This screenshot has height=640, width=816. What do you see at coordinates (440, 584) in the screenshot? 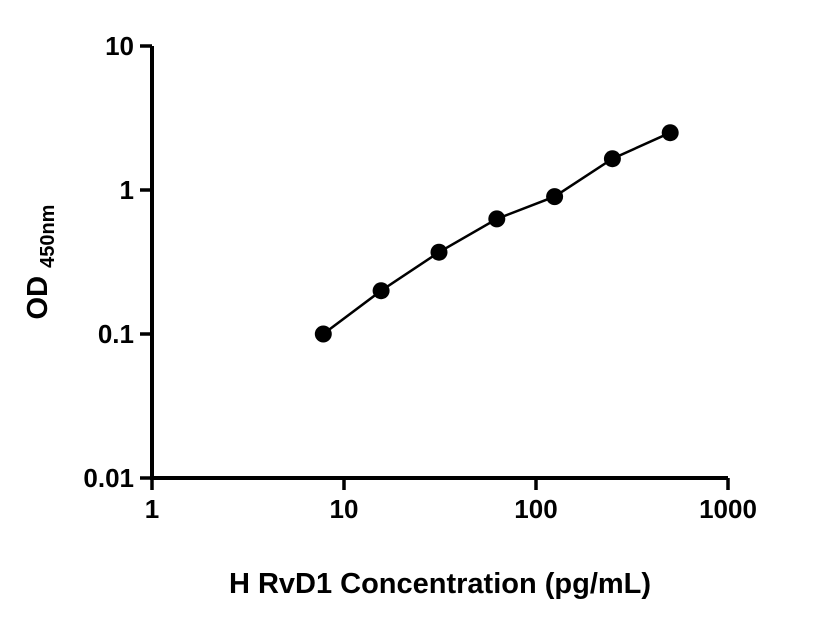
I see `x-axis-title: H RvD1 Concentration (pg/mL)` at bounding box center [440, 584].